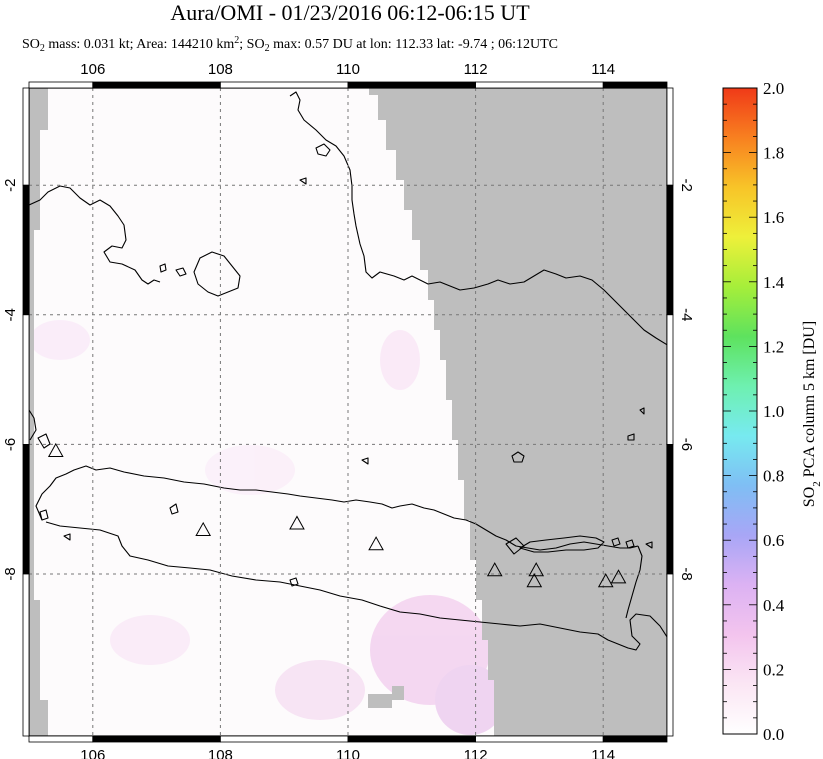 The width and height of the screenshot is (823, 759). I want to click on colorbar-title-sub: 2, so click(817, 484).